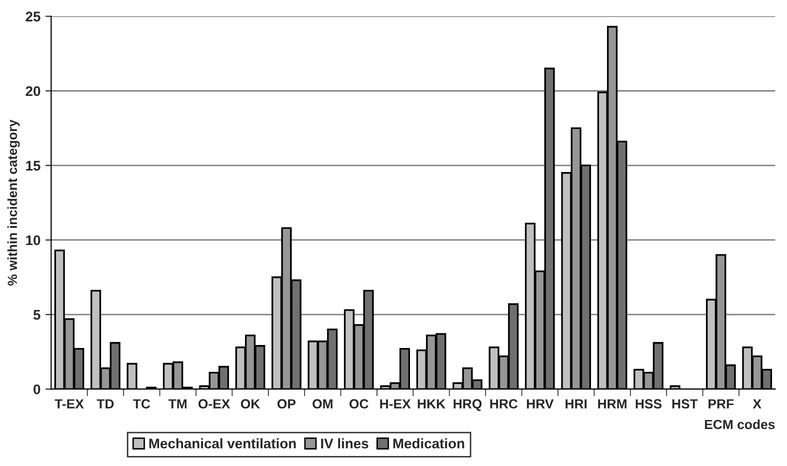  I want to click on y-tick-label: 15, so click(33, 165).